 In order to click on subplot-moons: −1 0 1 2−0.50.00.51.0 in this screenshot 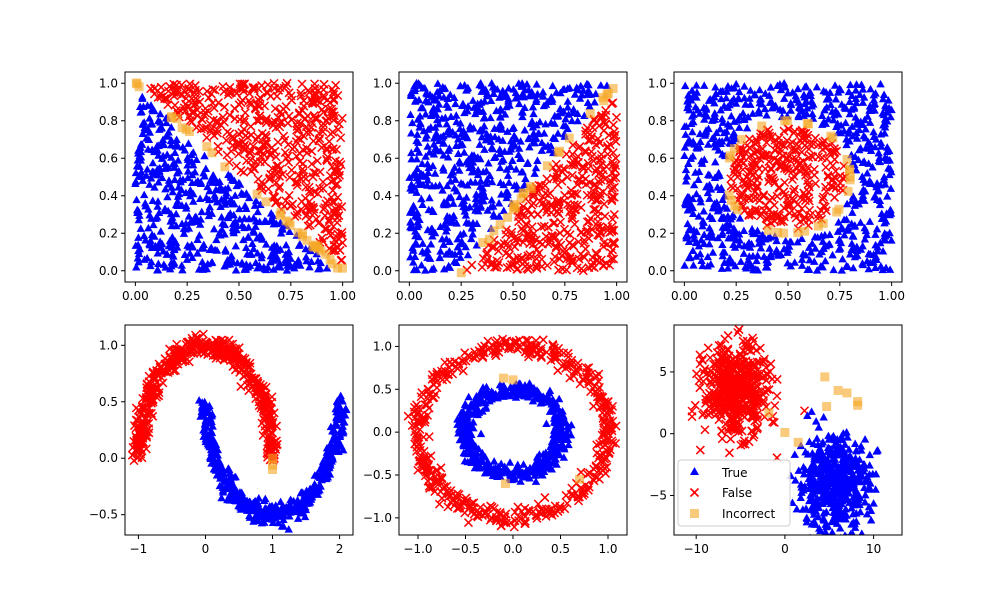, I will do `click(221, 440)`.